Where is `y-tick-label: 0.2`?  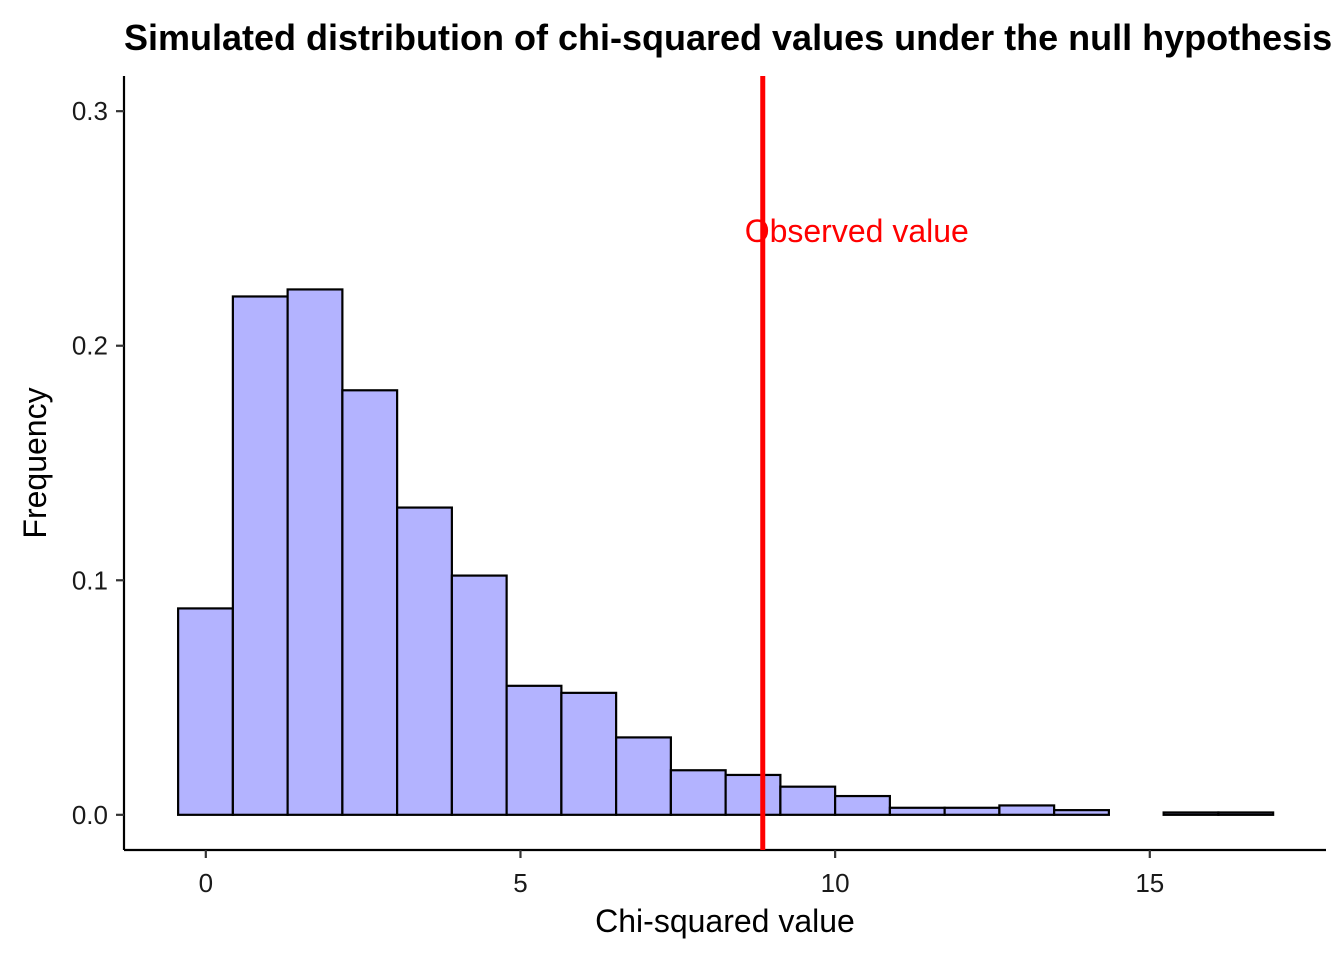 y-tick-label: 0.2 is located at coordinates (90, 346).